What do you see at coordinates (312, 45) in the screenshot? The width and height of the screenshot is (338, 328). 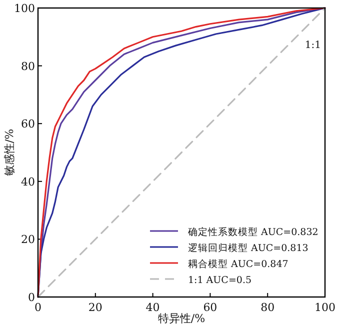 I see `annotation: 1:1` at bounding box center [312, 45].